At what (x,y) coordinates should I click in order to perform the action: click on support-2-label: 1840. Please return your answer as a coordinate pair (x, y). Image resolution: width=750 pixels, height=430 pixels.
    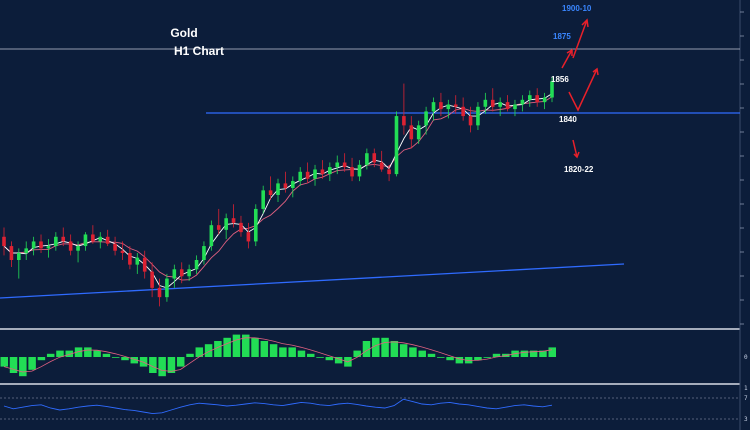
    Looking at the image, I should click on (568, 119).